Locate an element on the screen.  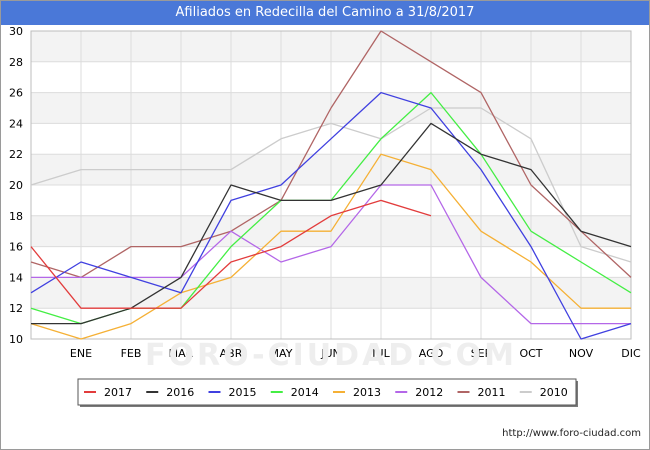
y-tick-label: 14 is located at coordinates (16, 277).